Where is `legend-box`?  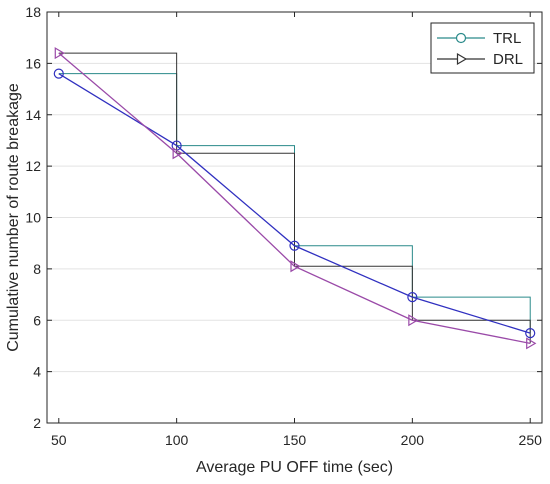
legend-box is located at coordinates (482, 48).